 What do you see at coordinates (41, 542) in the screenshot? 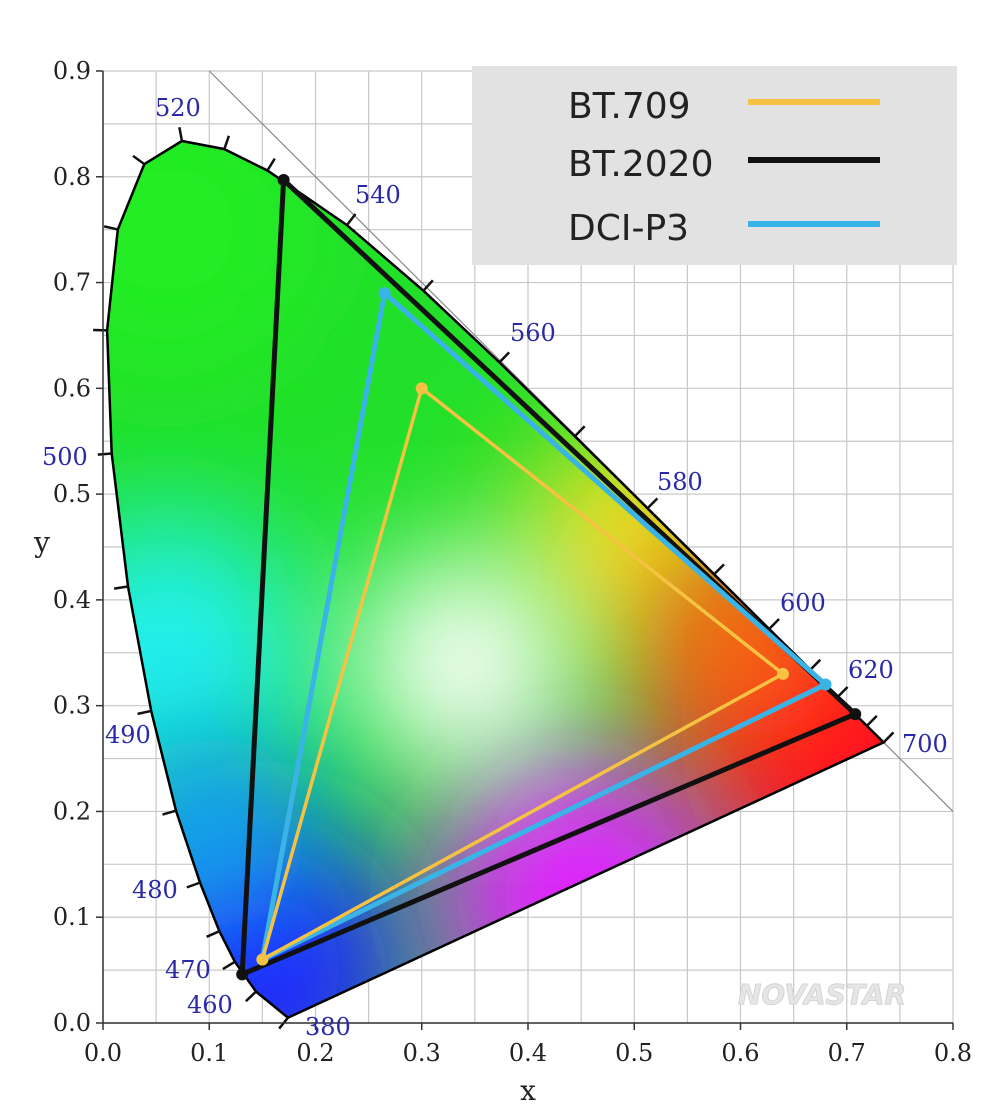
I see `y-axis-label: y` at bounding box center [41, 542].